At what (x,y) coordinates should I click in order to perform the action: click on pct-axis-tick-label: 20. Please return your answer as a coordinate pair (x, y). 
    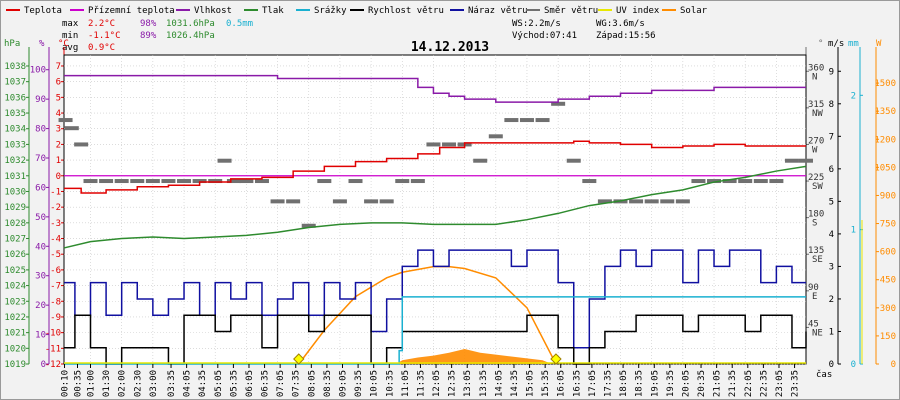
    Looking at the image, I should click on (40, 306).